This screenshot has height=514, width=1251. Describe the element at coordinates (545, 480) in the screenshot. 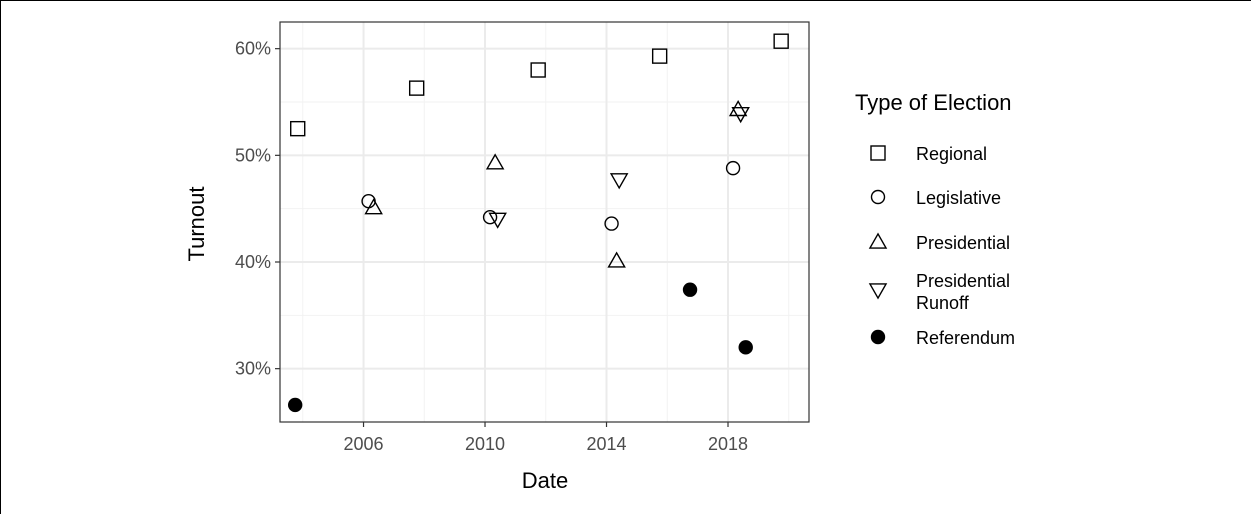

I see `x-axis-title: Date` at that location.